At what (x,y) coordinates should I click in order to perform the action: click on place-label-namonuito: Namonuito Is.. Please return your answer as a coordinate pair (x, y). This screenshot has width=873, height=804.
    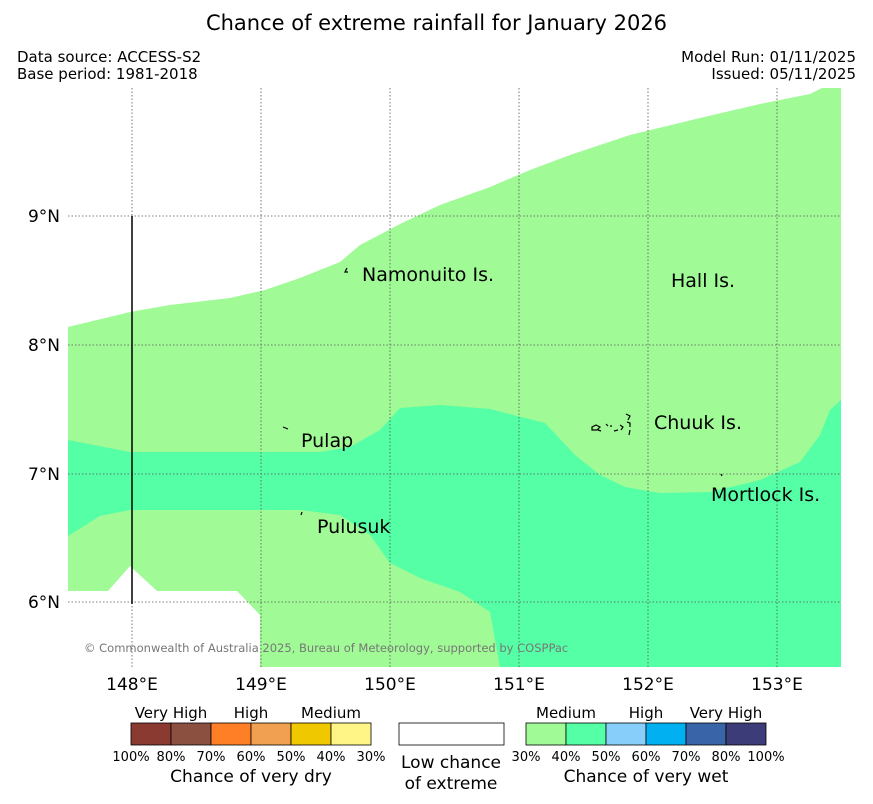
    Looking at the image, I should click on (428, 275).